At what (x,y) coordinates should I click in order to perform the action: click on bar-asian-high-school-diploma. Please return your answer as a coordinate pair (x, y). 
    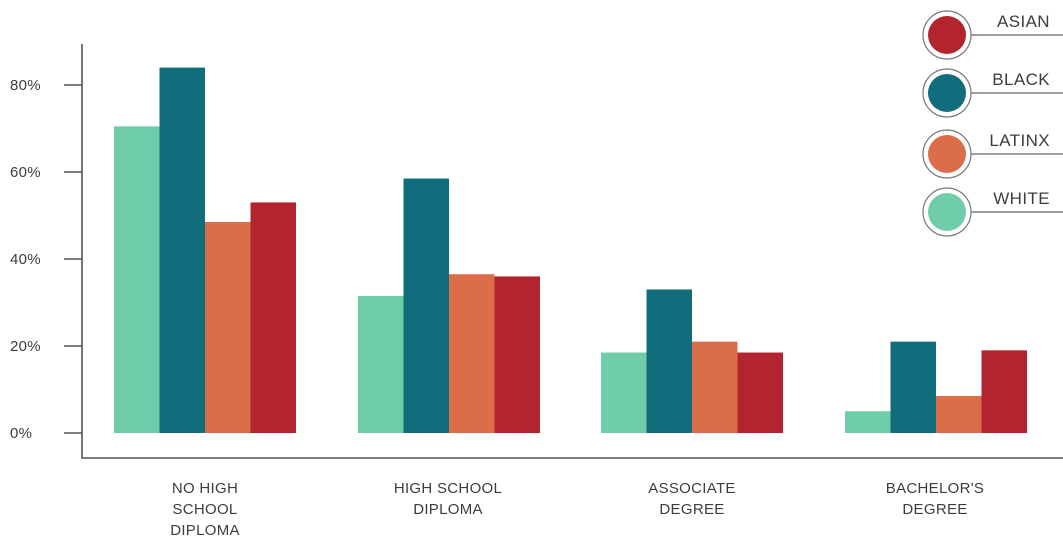
    Looking at the image, I should click on (517, 354).